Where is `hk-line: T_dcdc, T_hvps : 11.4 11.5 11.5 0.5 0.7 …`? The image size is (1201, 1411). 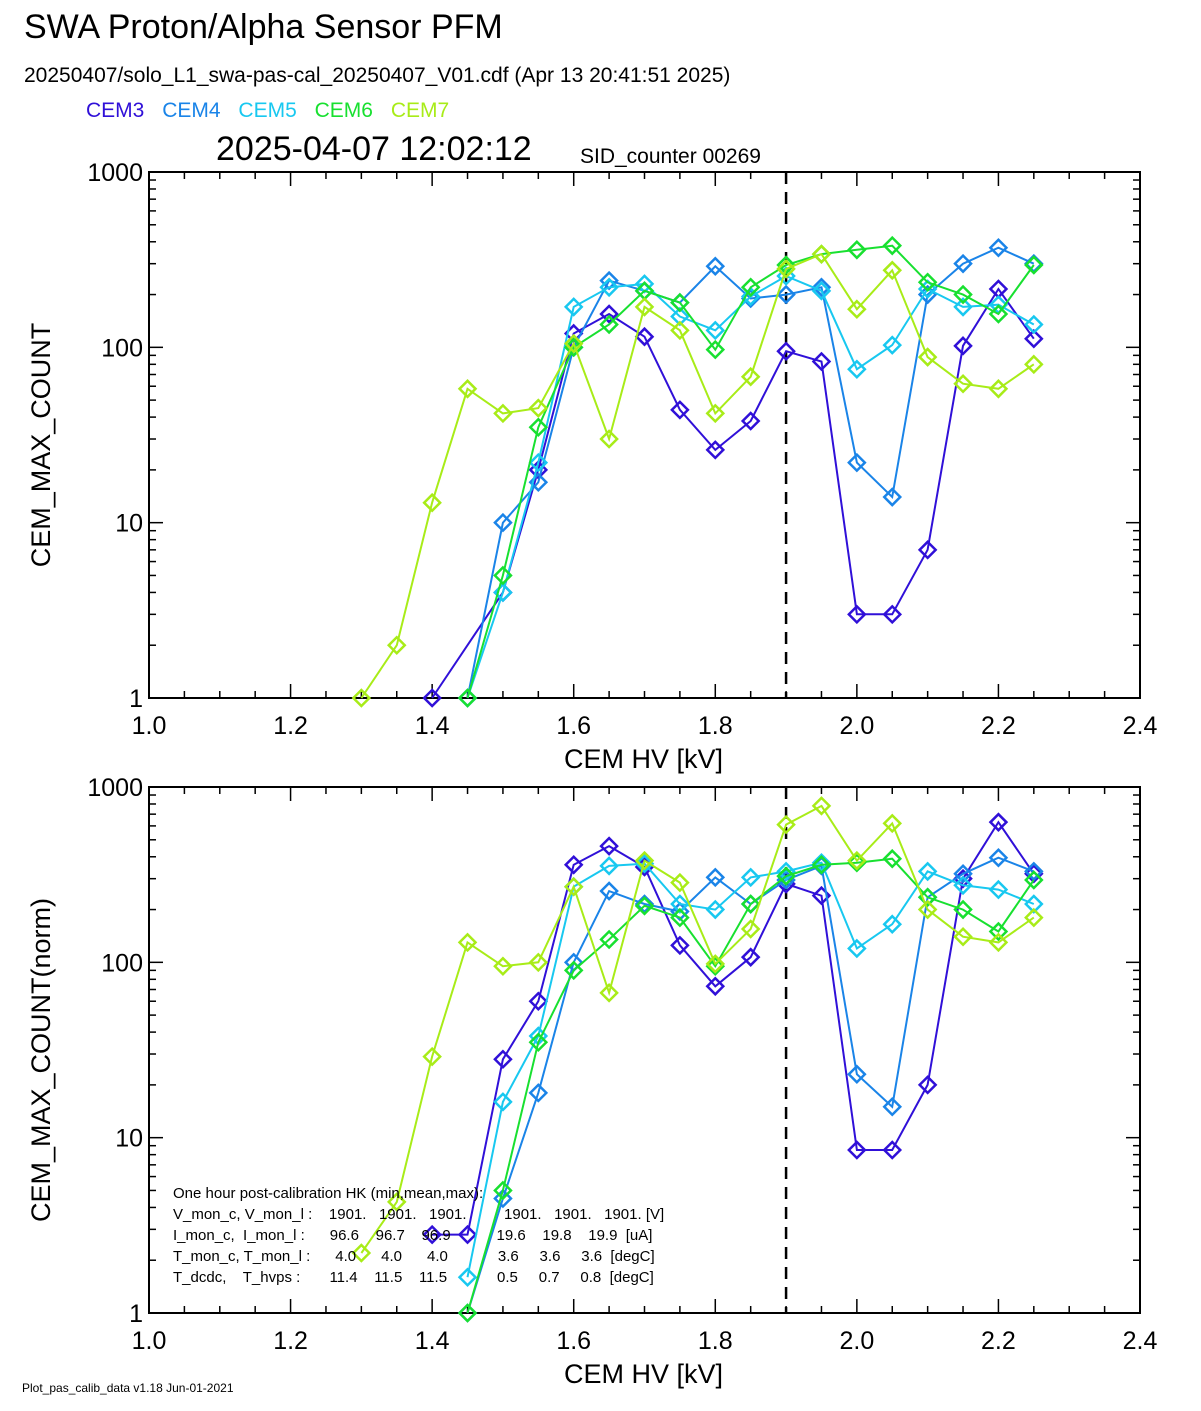 hk-line: T_dcdc, T_hvps : 11.4 11.5 11.5 0.5 0.7 … is located at coordinates (413, 1277).